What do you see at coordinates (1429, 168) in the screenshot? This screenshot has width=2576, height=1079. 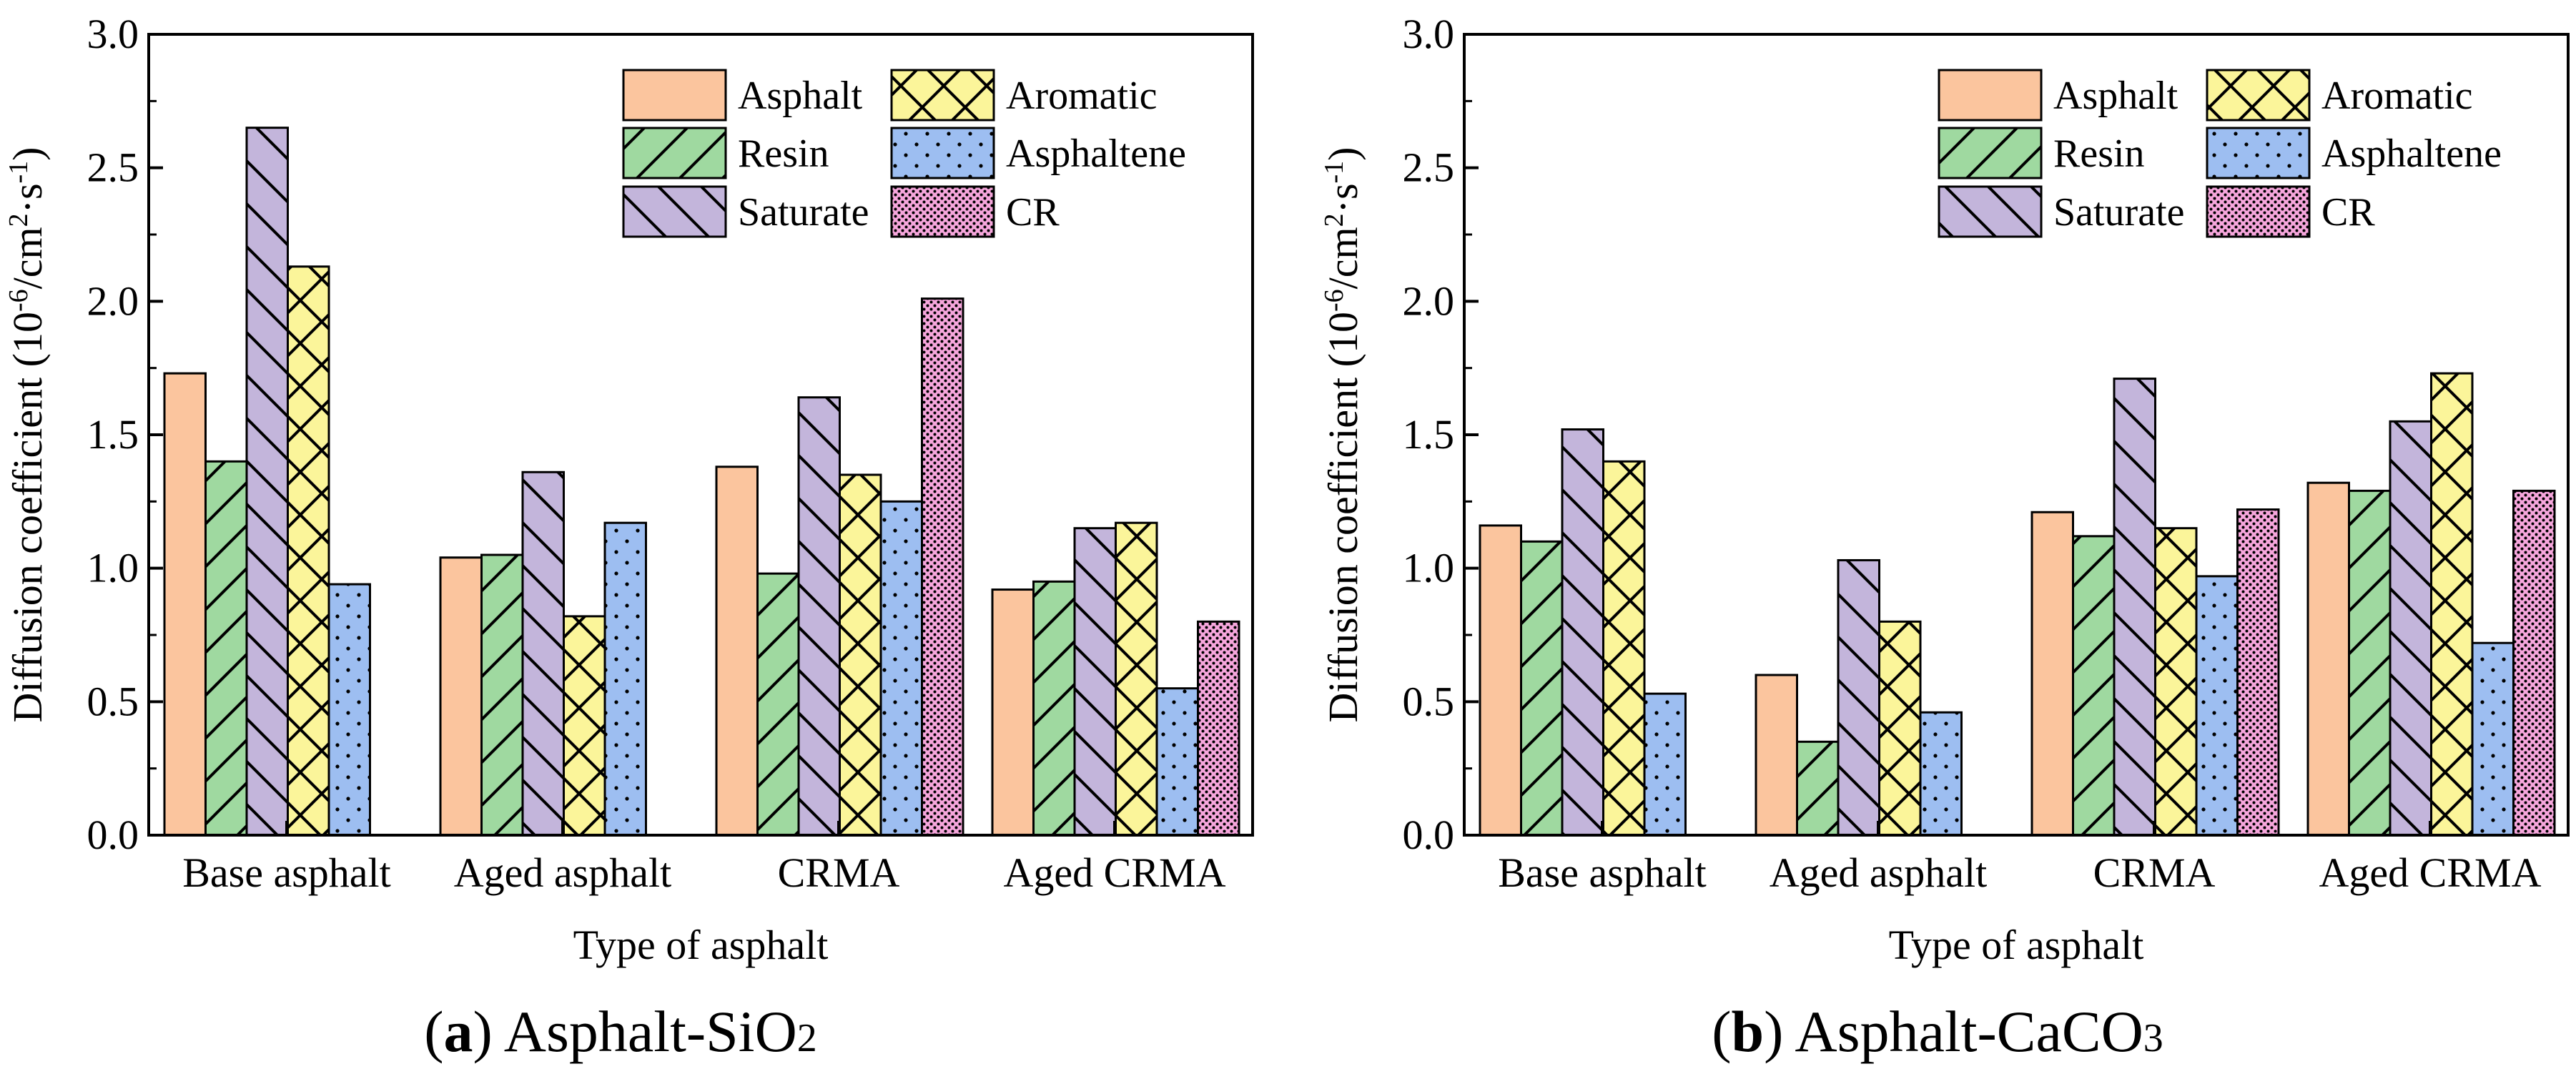 I see `ytick-label-b-5: 2.5` at bounding box center [1429, 168].